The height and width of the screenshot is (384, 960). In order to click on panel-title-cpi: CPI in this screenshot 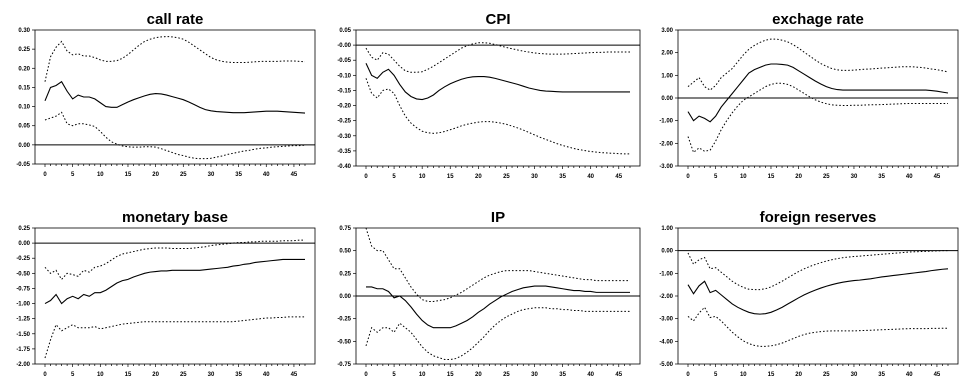, I will do `click(497, 19)`.